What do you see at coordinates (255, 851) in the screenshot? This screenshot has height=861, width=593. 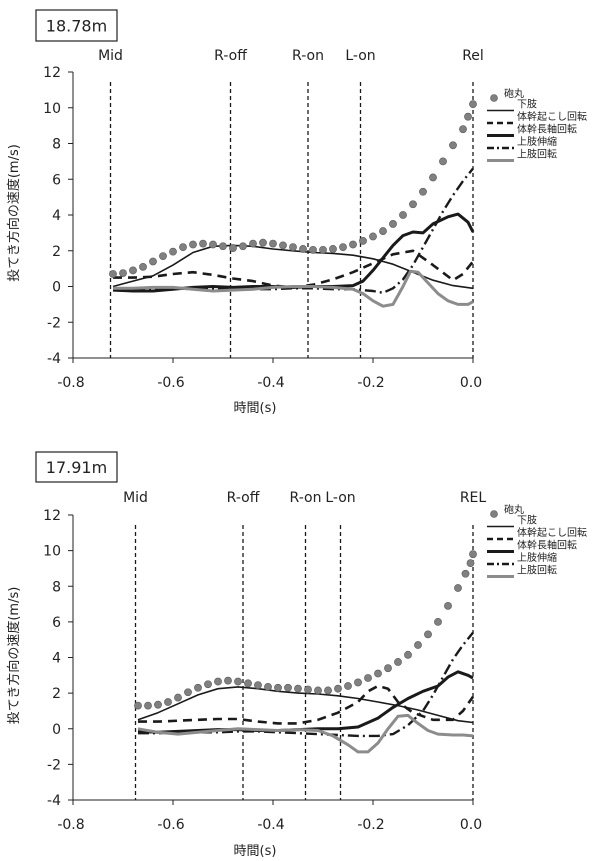 I see `x-axis-title: 時間(s)` at bounding box center [255, 851].